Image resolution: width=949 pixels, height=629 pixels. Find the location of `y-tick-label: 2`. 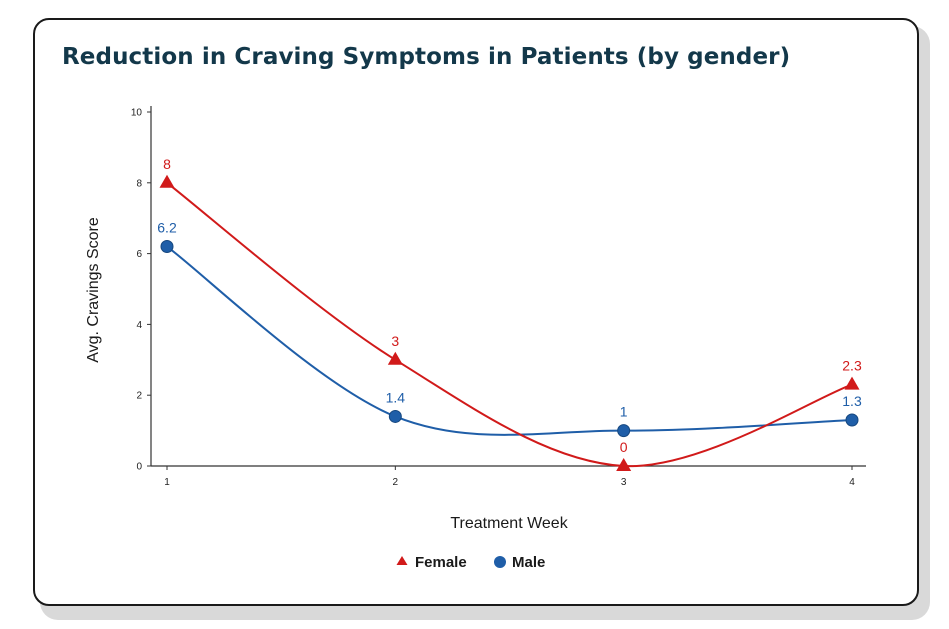

y-tick-label: 2 is located at coordinates (139, 396).